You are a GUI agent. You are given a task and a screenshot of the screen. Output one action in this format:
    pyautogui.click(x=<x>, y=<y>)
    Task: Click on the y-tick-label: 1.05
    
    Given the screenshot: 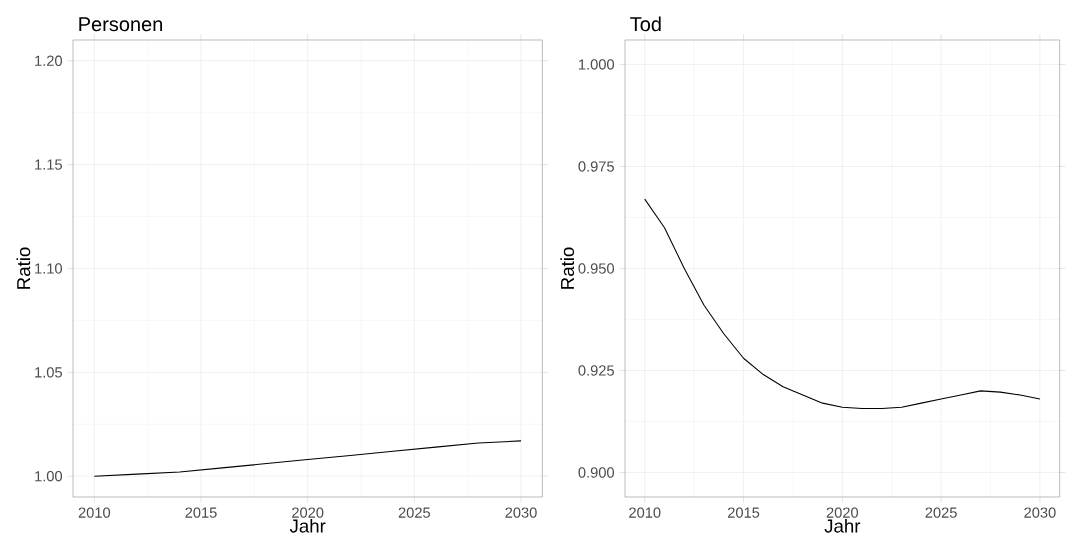 What is the action you would take?
    pyautogui.click(x=48, y=372)
    